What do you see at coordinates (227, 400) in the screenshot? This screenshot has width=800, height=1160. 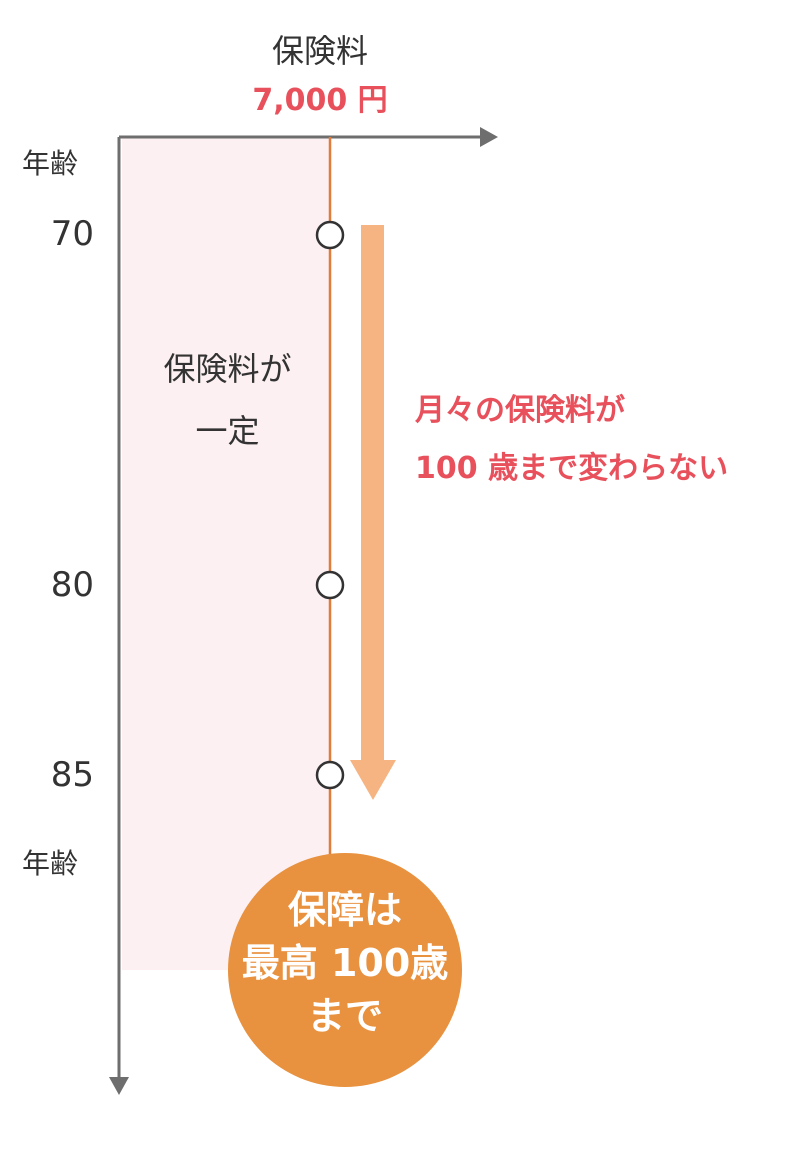 I see `constant-premium-note: 保険料が 一定` at bounding box center [227, 400].